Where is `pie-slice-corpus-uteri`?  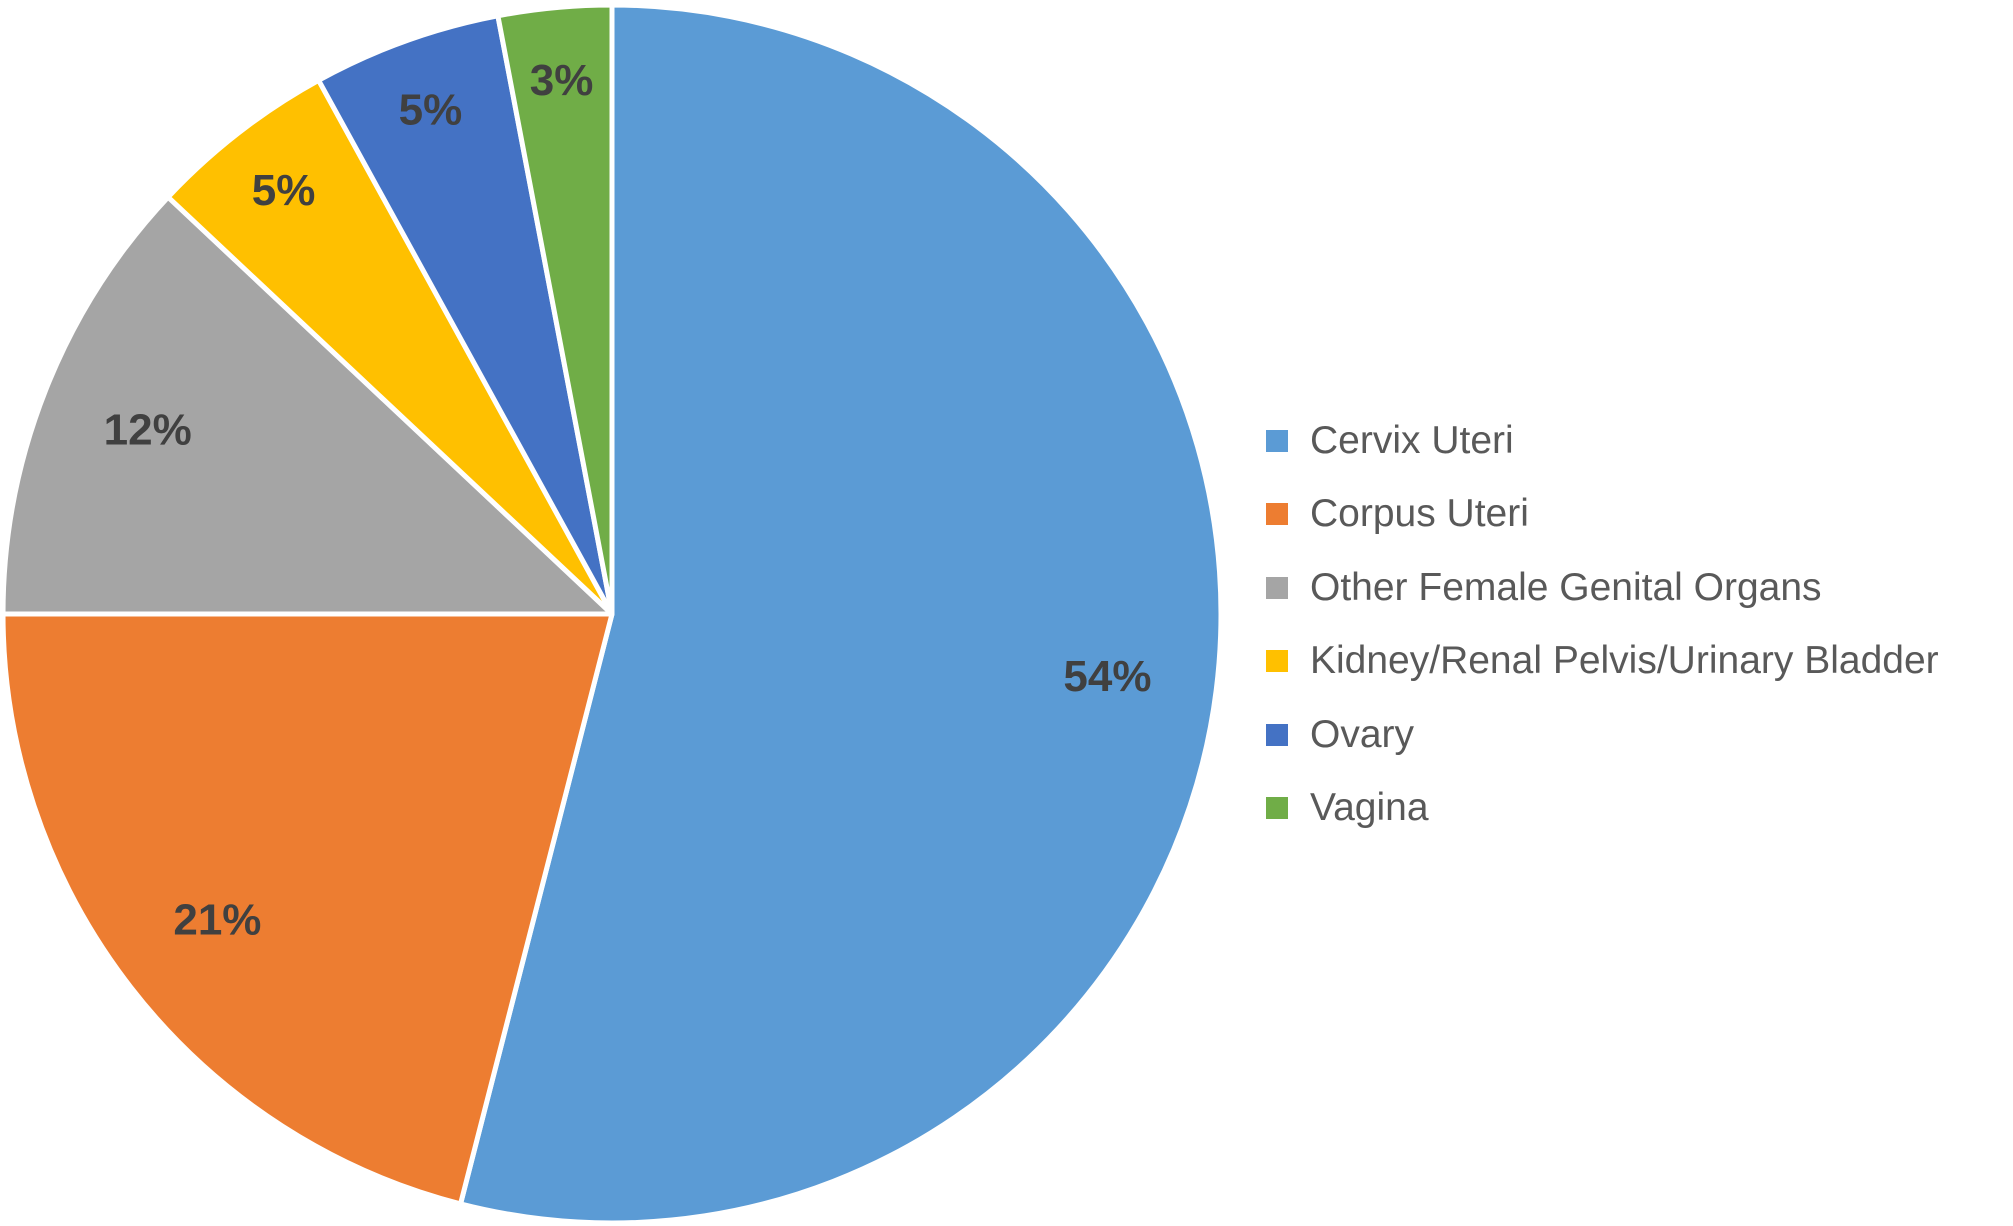 pie-slice-corpus-uteri is located at coordinates (307, 909).